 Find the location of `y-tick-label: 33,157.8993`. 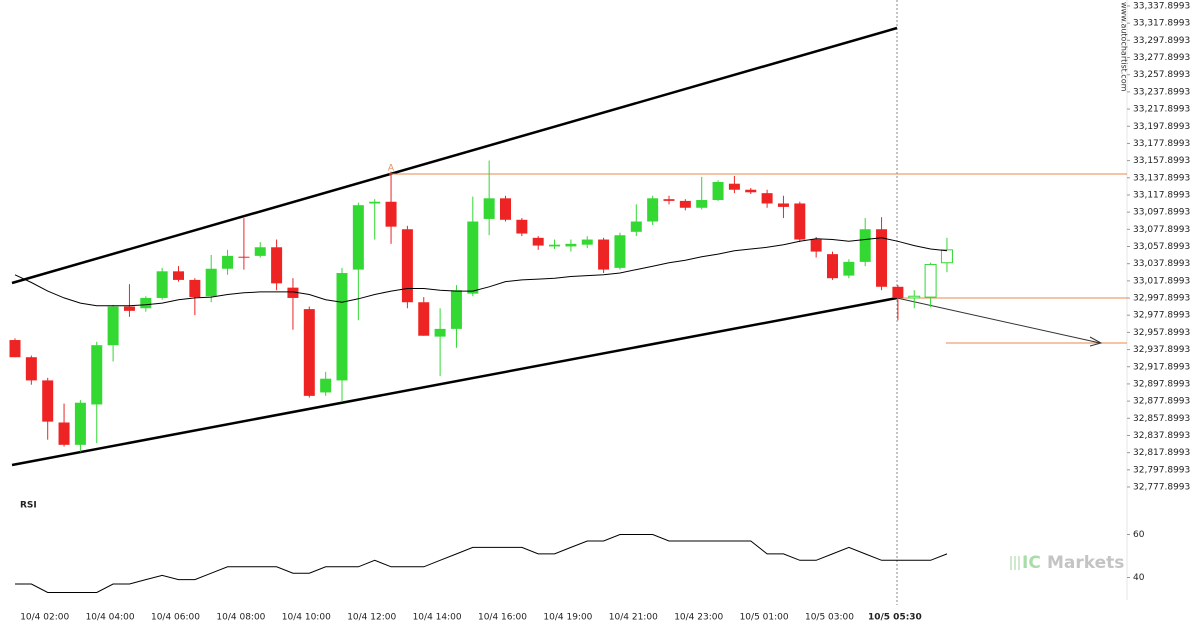

y-tick-label: 33,157.8993 is located at coordinates (1161, 161).